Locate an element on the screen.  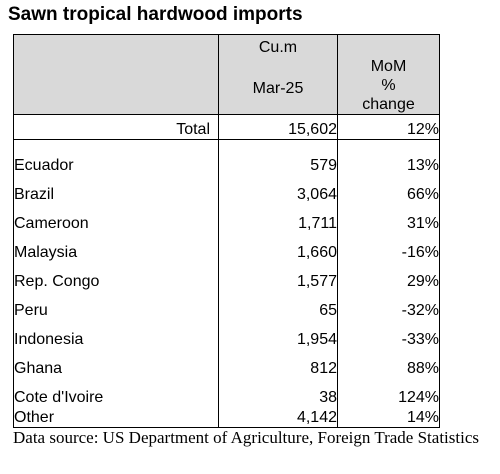
change-cell: -33% is located at coordinates (388, 334).